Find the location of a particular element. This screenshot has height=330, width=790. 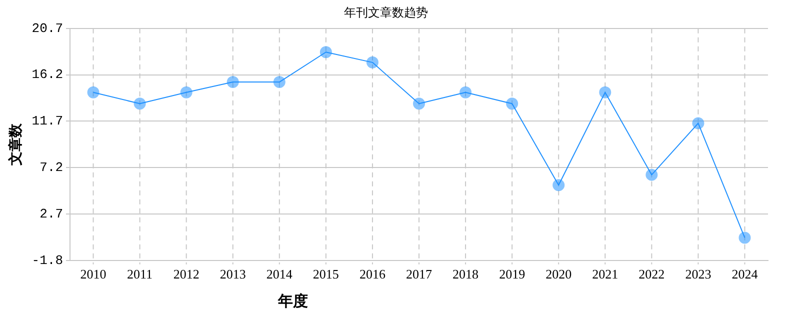

x-tick-label: 2024 is located at coordinates (745, 274).